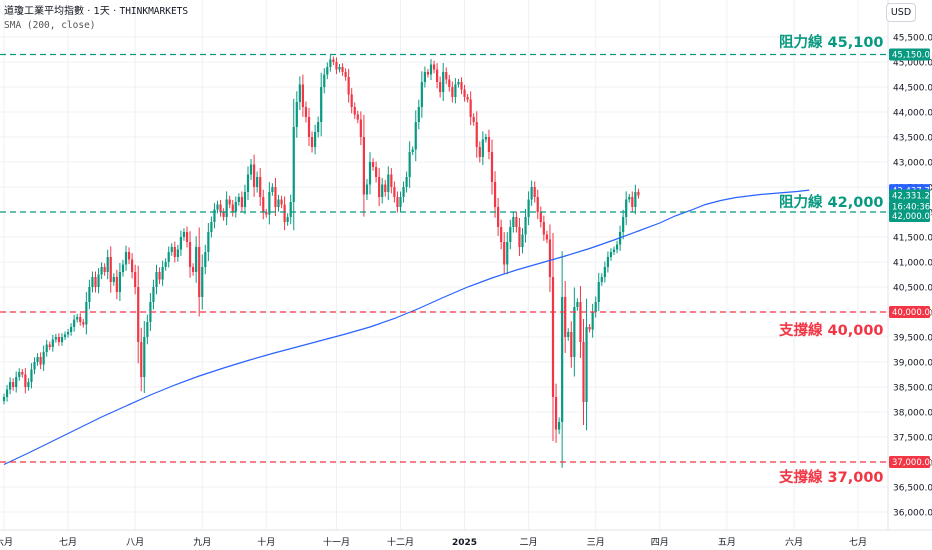 Image resolution: width=932 pixels, height=550 pixels. I want to click on currency-button: USD, so click(901, 12).